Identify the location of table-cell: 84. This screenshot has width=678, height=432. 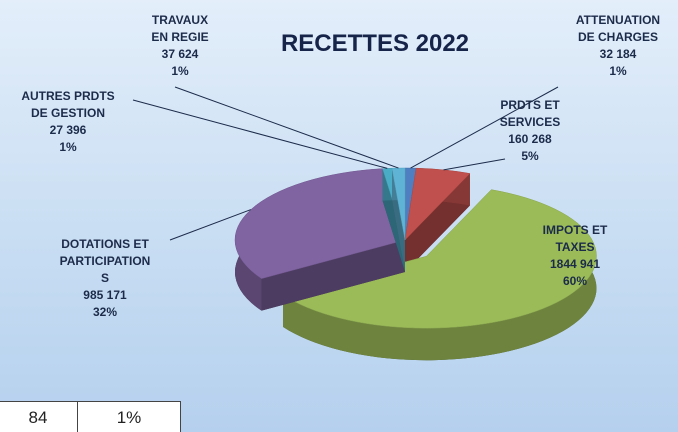
(39, 416).